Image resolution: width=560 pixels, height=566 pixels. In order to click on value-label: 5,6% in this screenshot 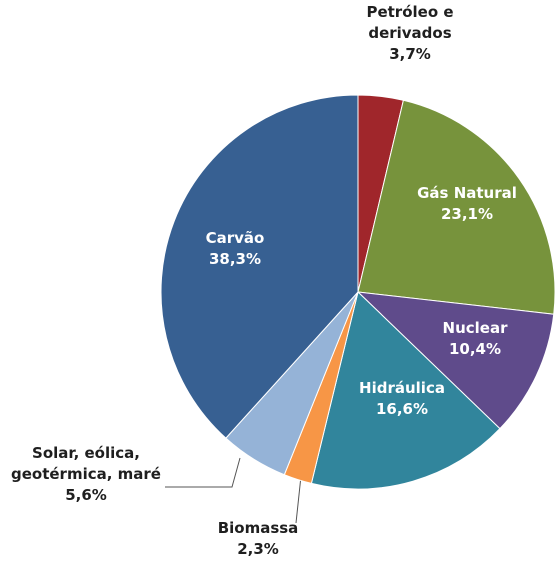, I will do `click(86, 495)`.